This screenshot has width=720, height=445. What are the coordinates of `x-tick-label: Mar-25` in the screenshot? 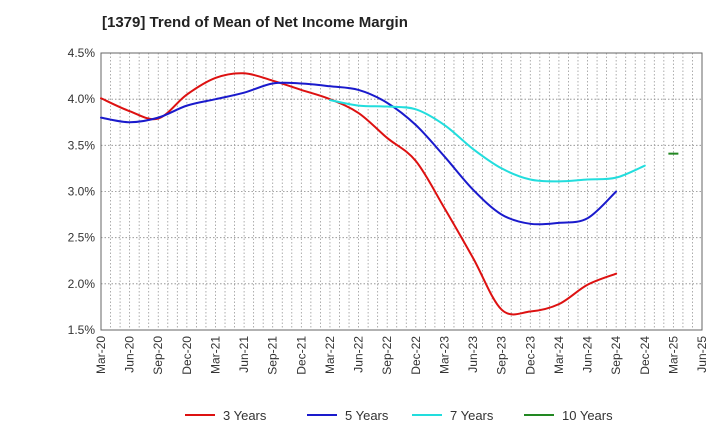 It's located at (673, 355).